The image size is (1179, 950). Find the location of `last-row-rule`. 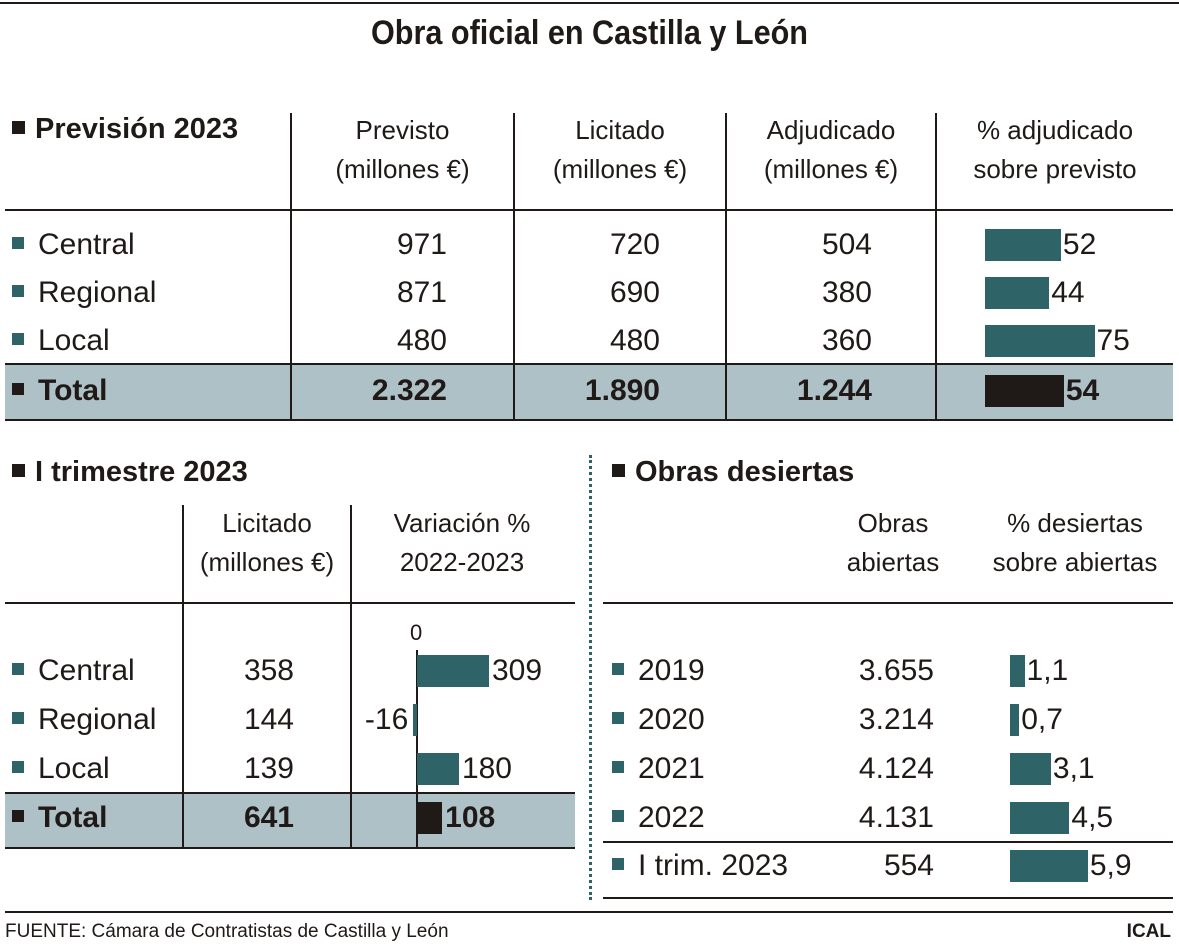

last-row-rule is located at coordinates (888, 842).